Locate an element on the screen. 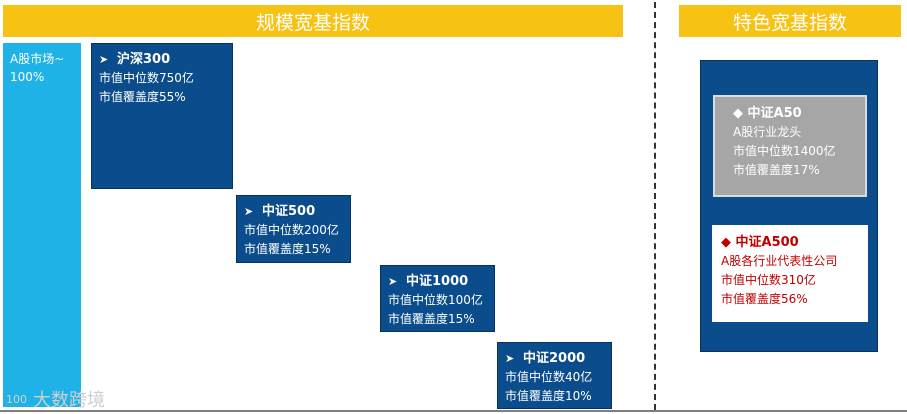 This screenshot has width=907, height=414. featured-index-banner-label: 特色宽基指数 is located at coordinates (789, 22).